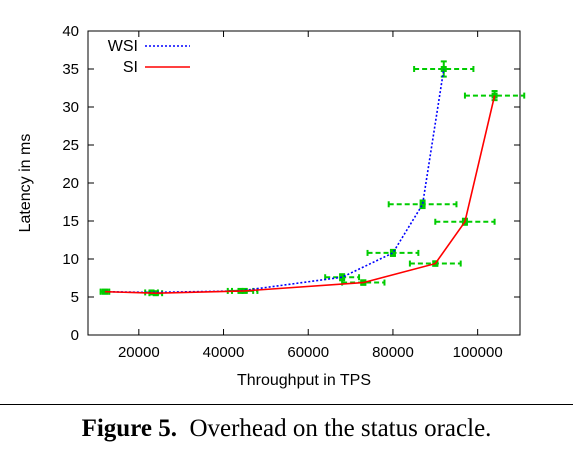 Image resolution: width=573 pixels, height=460 pixels. Describe the element at coordinates (70, 183) in the screenshot. I see `y-tick-label: 20` at that location.